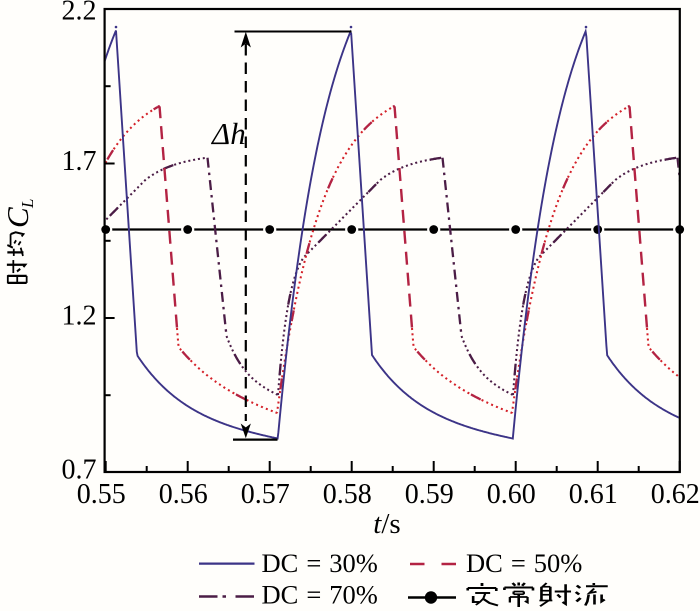  What do you see at coordinates (79, 316) in the screenshot?
I see `svg-text: 1.2` at bounding box center [79, 316].